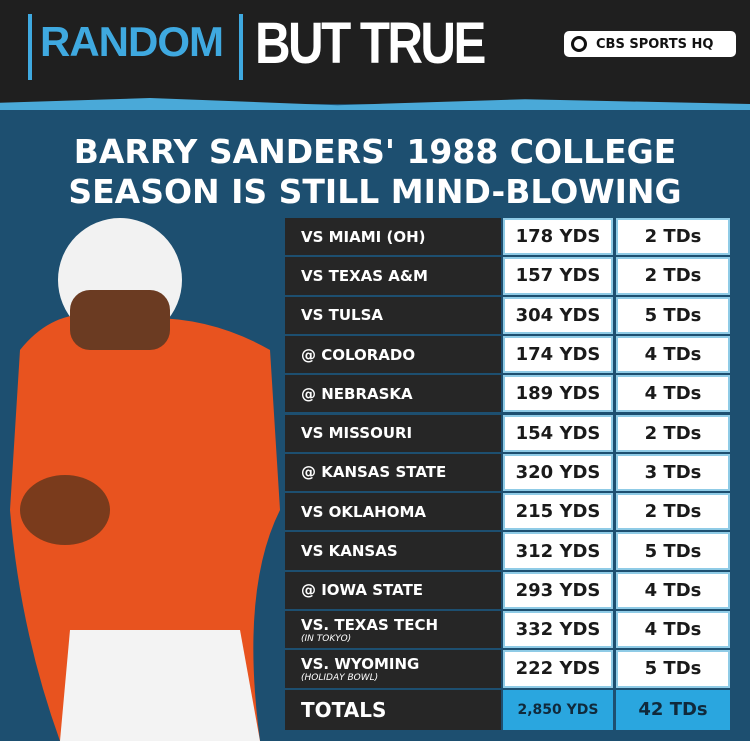 The height and width of the screenshot is (741, 750). I want to click on yards-cell: 154 YDS, so click(558, 433).